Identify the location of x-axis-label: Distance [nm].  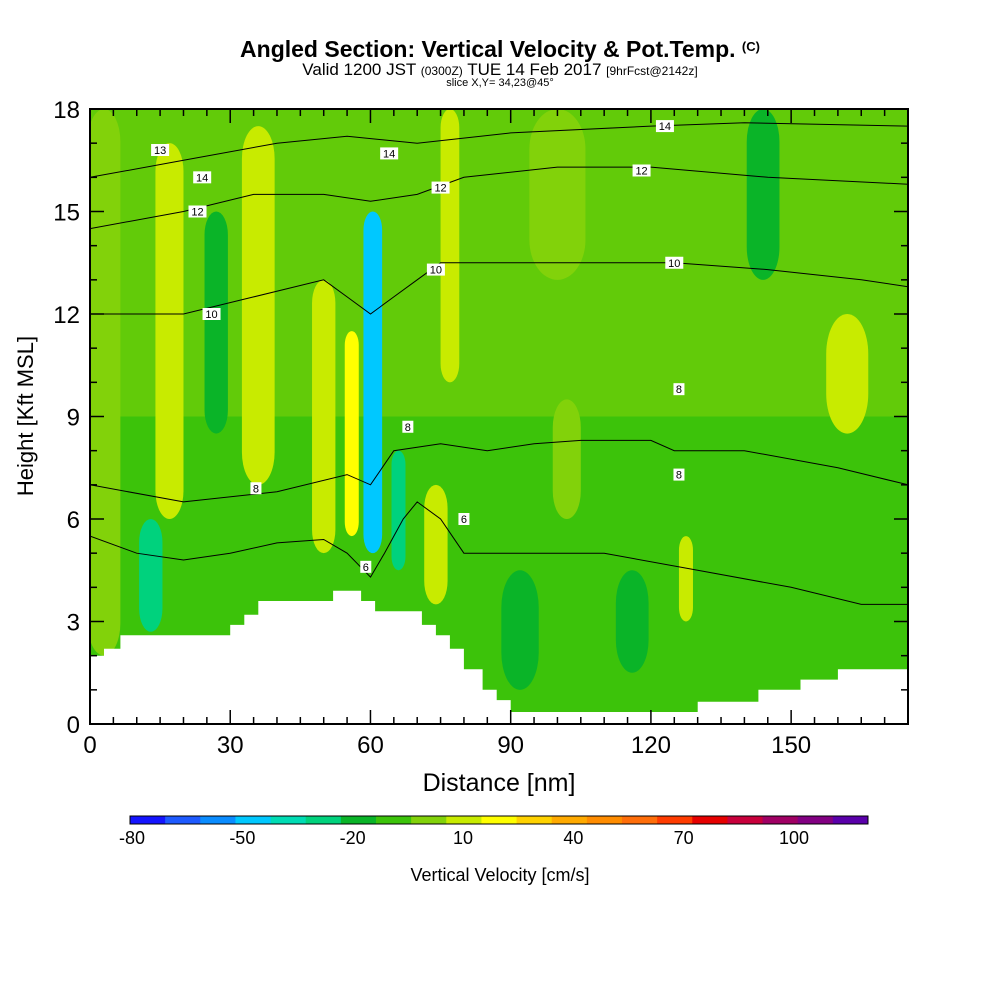
(499, 783).